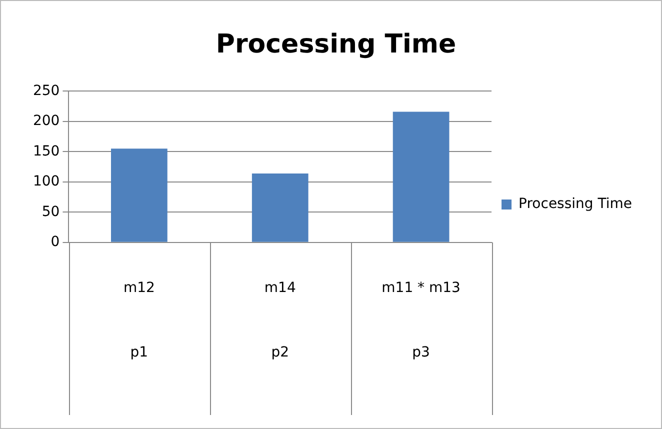  Describe the element at coordinates (55, 242) in the screenshot. I see `y-tick-label: 0` at that location.